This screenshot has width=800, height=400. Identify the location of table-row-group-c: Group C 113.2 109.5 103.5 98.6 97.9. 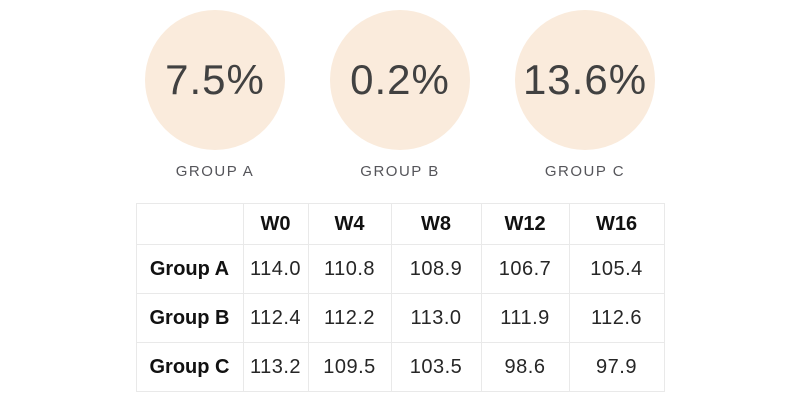
(400, 367).